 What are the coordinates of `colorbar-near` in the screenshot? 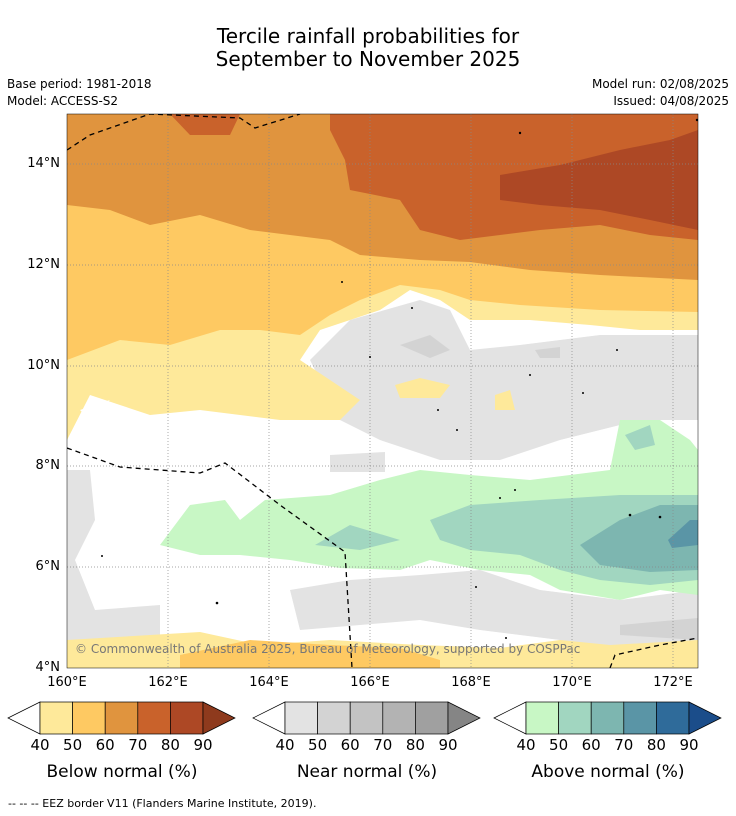 It's located at (366, 718).